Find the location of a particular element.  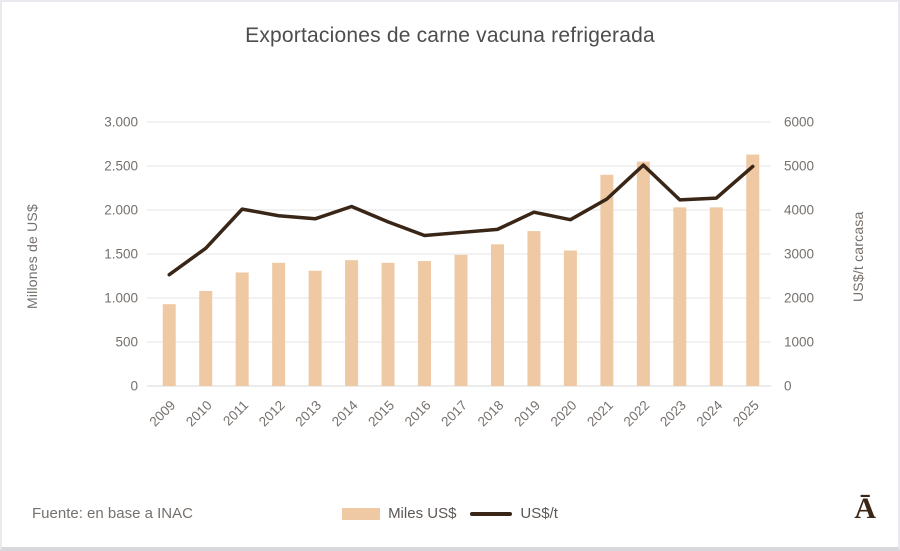

x-axis-label: 2012 is located at coordinates (272, 414).